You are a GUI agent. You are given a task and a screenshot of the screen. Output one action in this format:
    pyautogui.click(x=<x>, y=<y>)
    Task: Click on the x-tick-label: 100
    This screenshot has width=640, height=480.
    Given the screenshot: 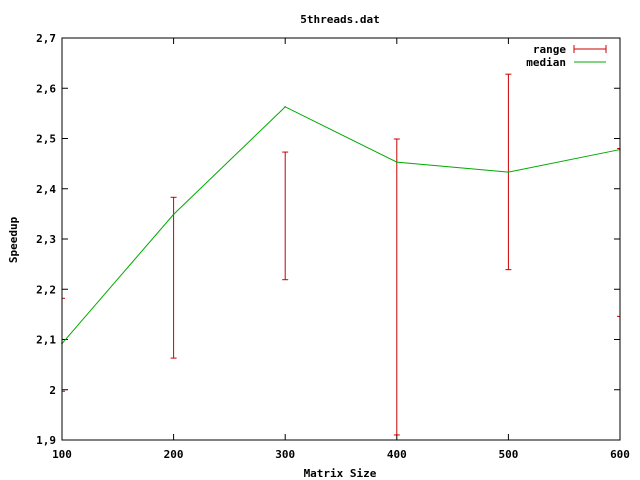 What is the action you would take?
    pyautogui.click(x=62, y=454)
    